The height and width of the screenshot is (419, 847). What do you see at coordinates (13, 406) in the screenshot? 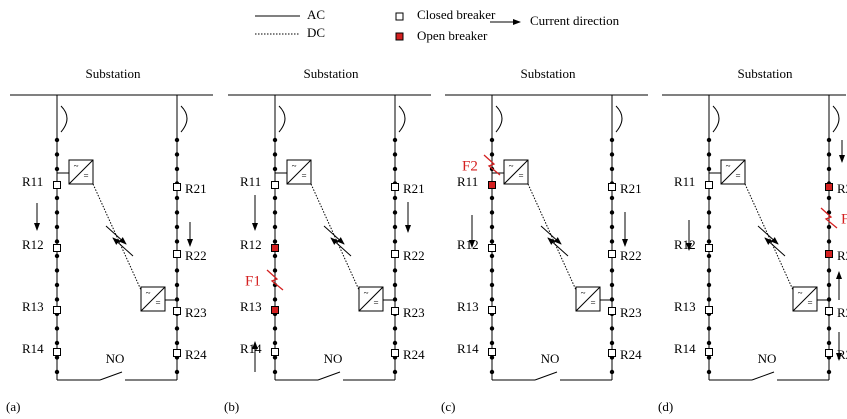
I see `panel-label: (a)` at bounding box center [13, 406].